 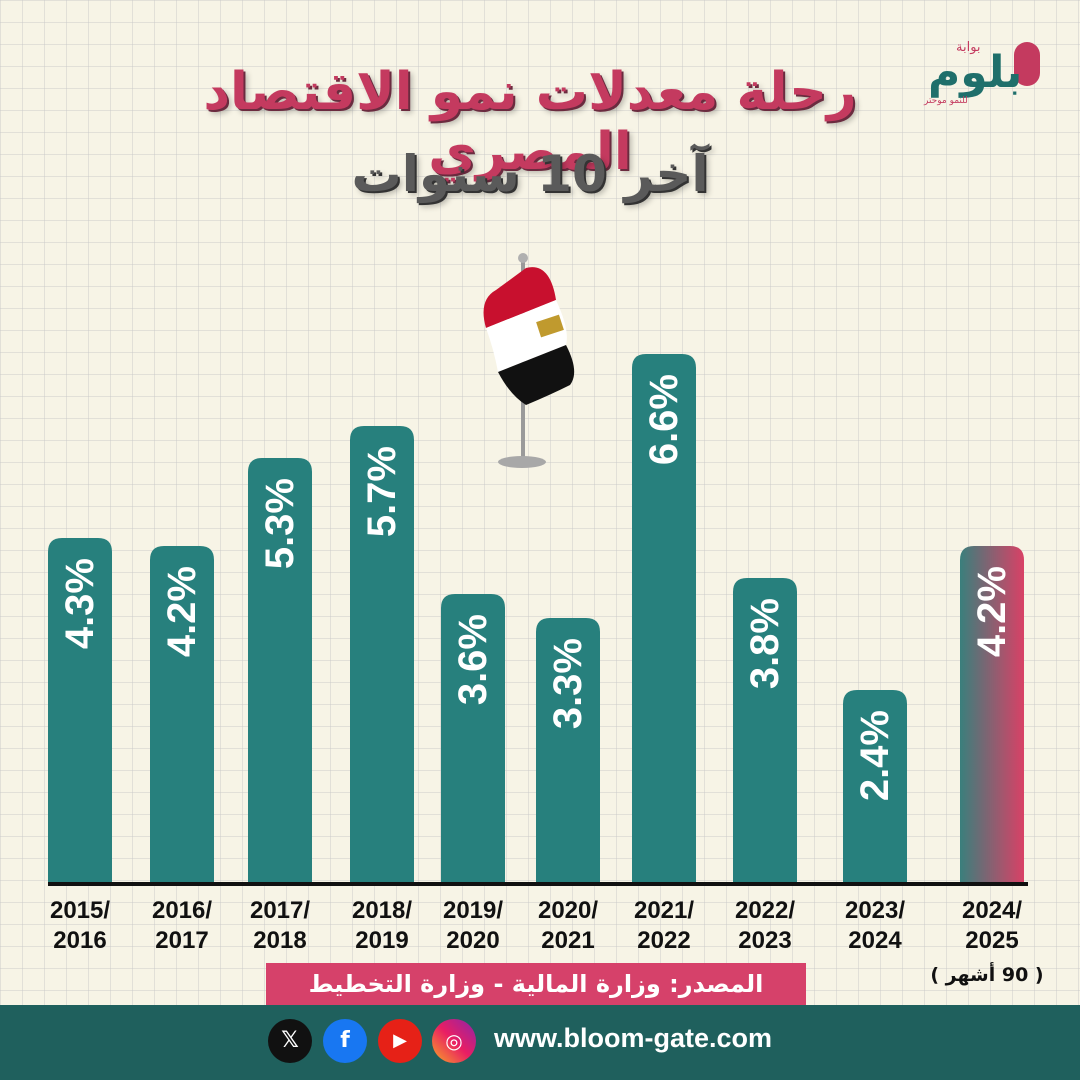 What do you see at coordinates (280, 910) in the screenshot?
I see `x-tick-label-2-0: 2017/` at bounding box center [280, 910].